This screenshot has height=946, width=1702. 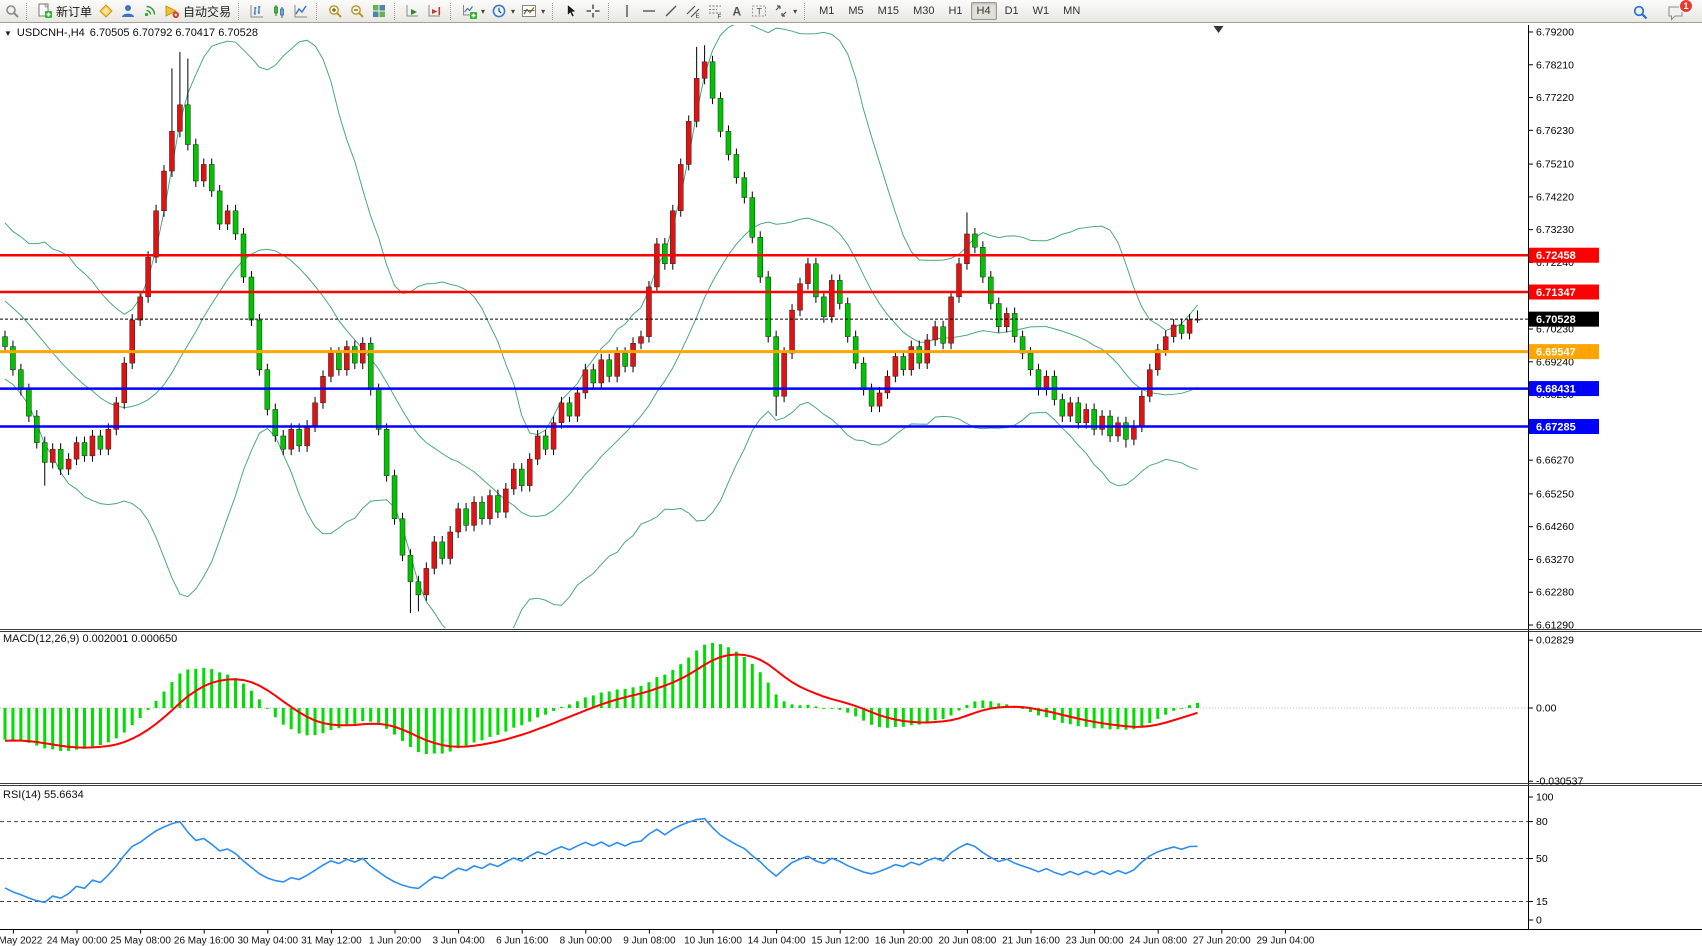 What do you see at coordinates (1640, 12) in the screenshot?
I see `search-button` at bounding box center [1640, 12].